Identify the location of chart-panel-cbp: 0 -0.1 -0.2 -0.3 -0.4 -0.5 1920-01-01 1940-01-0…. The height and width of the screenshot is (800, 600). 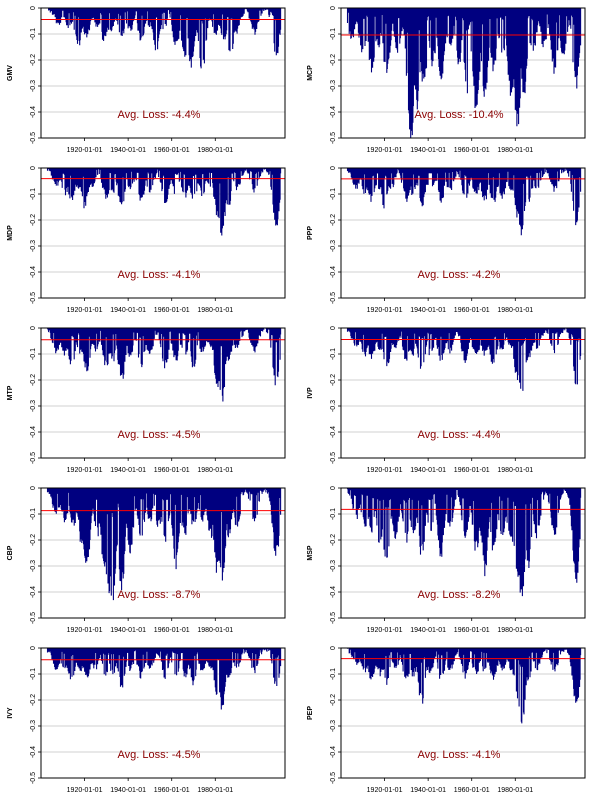
(150, 560).